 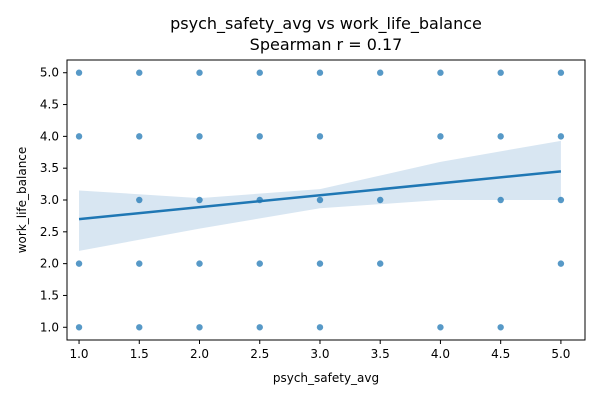 What do you see at coordinates (380, 354) in the screenshot?
I see `x-tick-label: 3.5` at bounding box center [380, 354].